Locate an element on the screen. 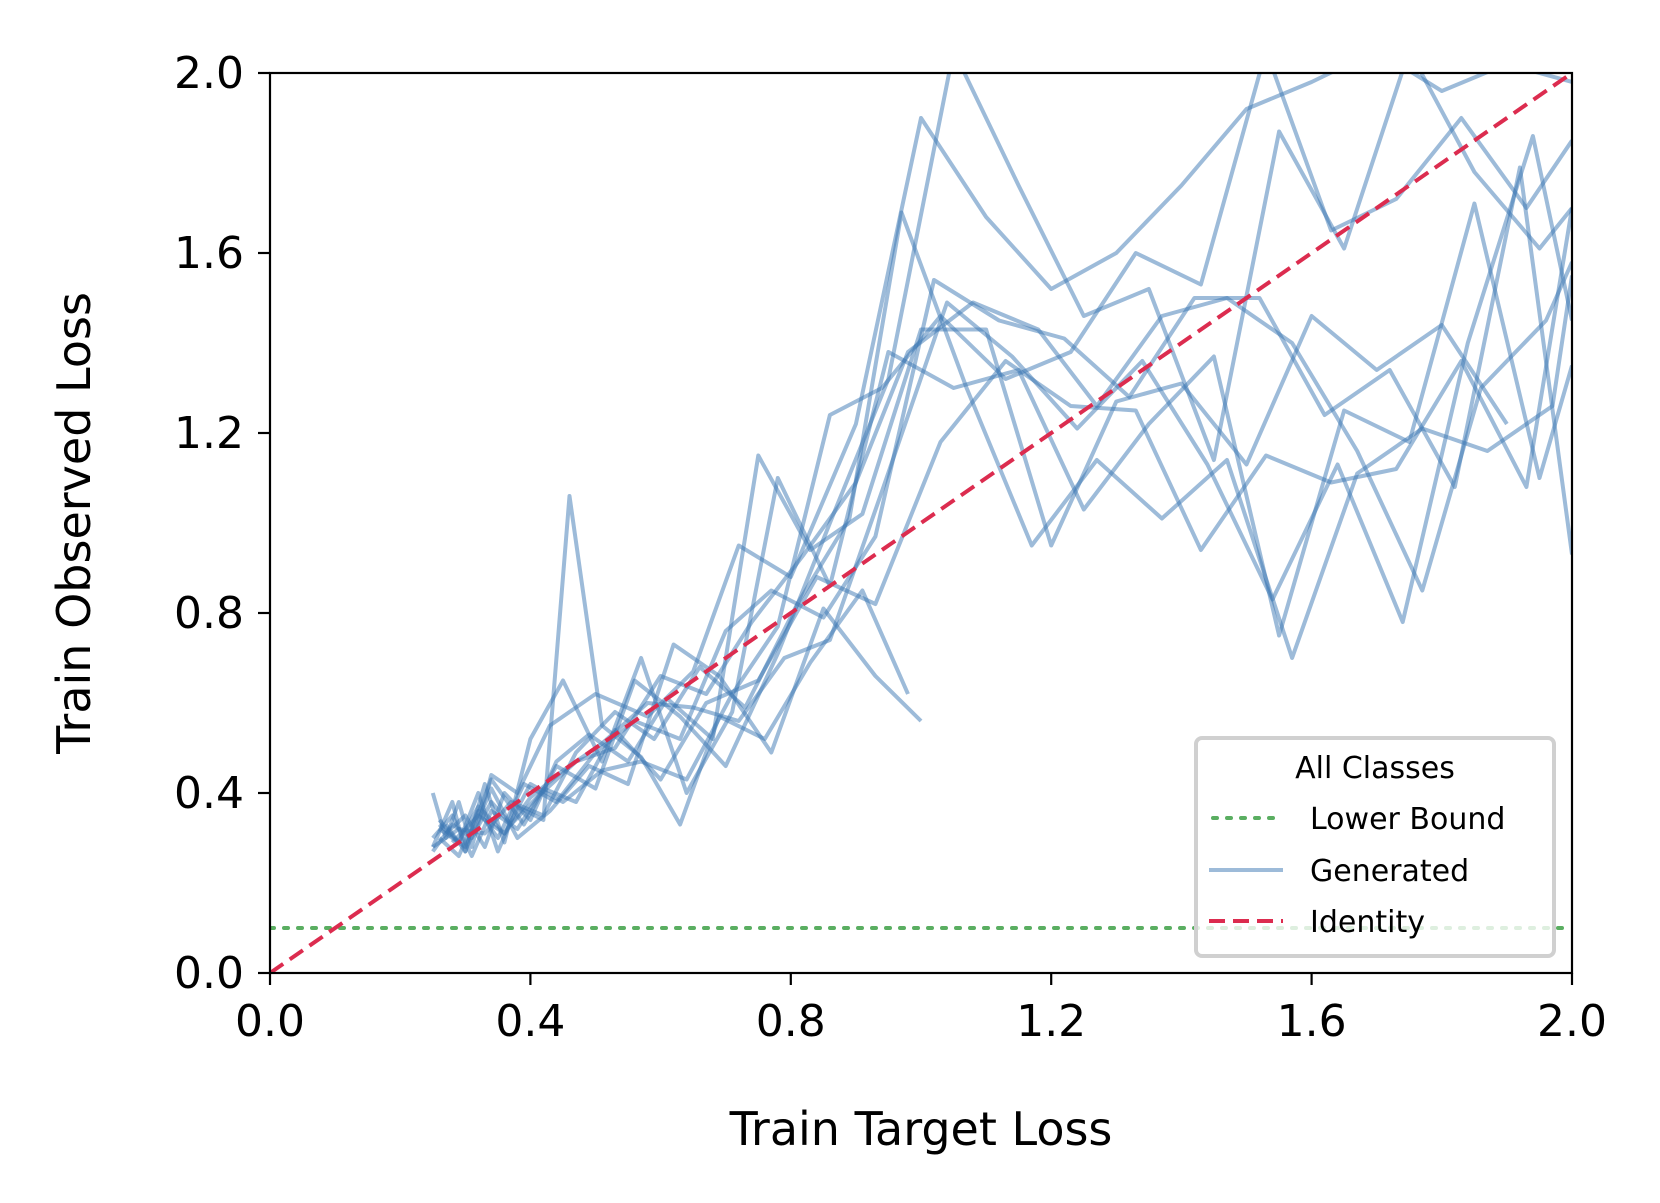 The height and width of the screenshot is (1203, 1660). y-axis-label: Train Observed Loss is located at coordinates (74, 523).